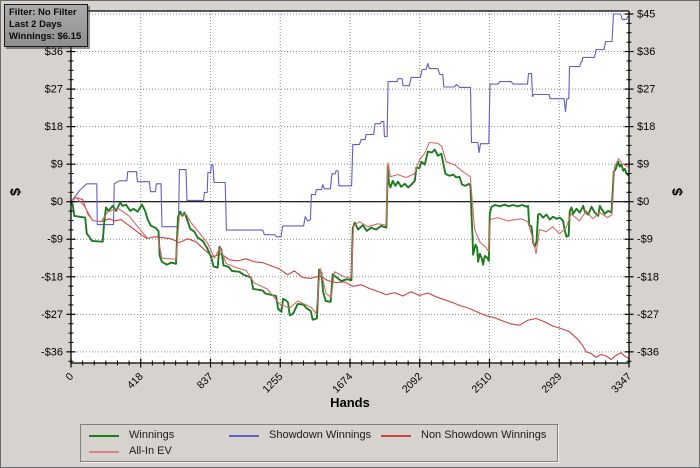  Describe the element at coordinates (152, 435) in the screenshot. I see `legend-label: Winnings` at that location.